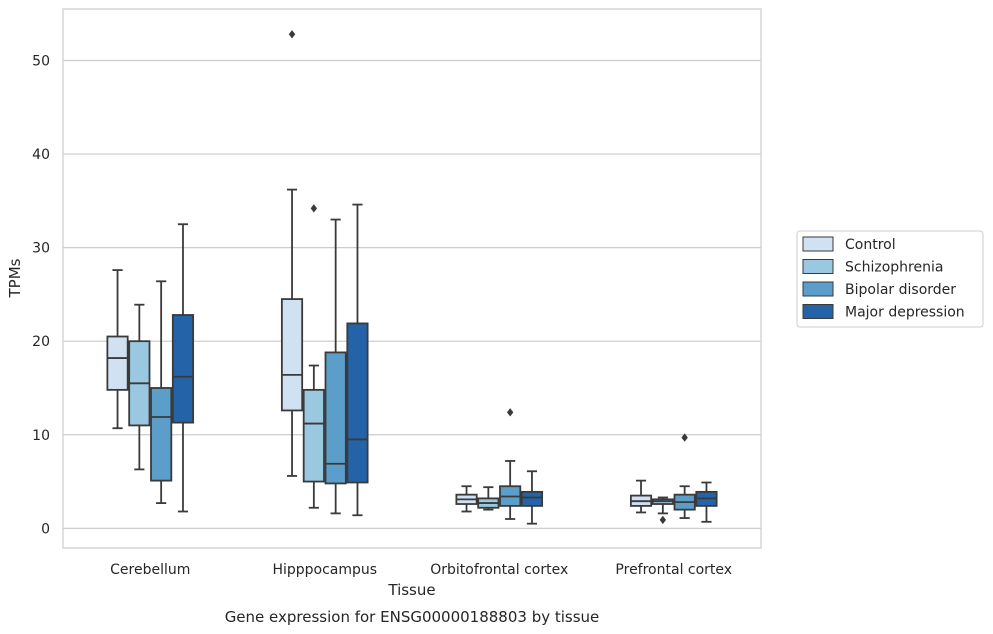  Describe the element at coordinates (900, 290) in the screenshot. I see `legend-label: Bipolar disorder` at that location.